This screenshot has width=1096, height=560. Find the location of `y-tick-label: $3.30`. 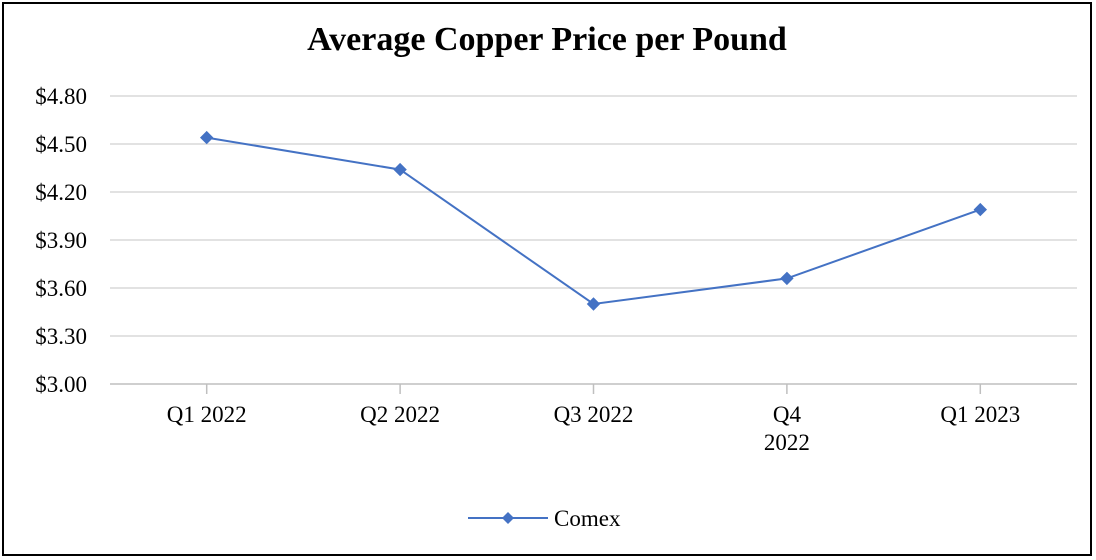

y-tick-label: $3.30 is located at coordinates (61, 336).